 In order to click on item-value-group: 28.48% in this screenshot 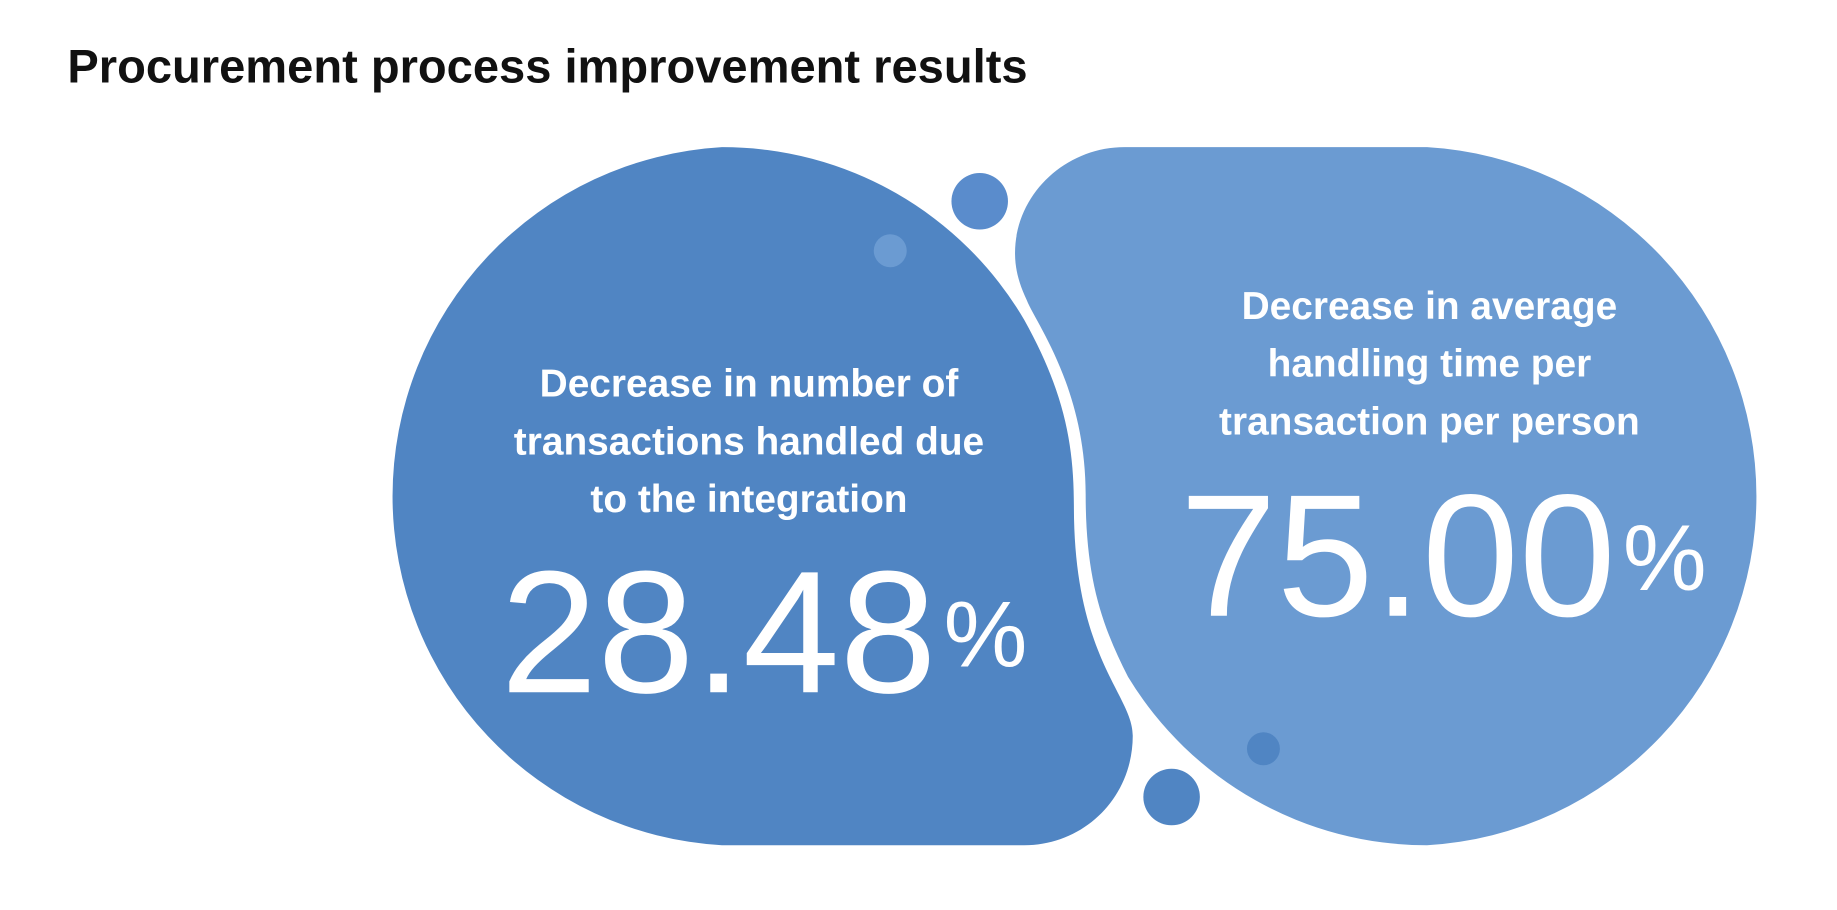, I will do `click(764, 631)`.